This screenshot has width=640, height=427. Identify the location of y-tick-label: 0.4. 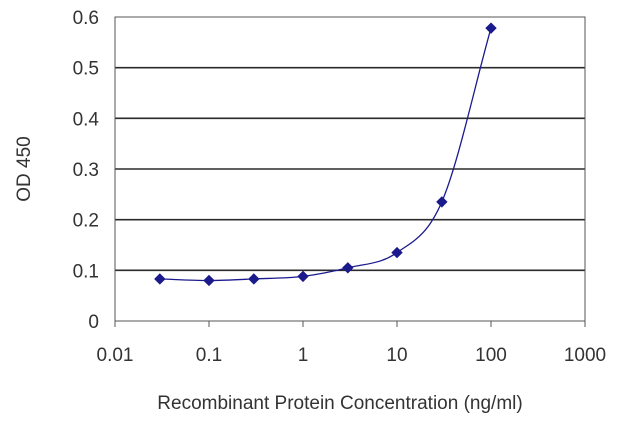
(86, 119).